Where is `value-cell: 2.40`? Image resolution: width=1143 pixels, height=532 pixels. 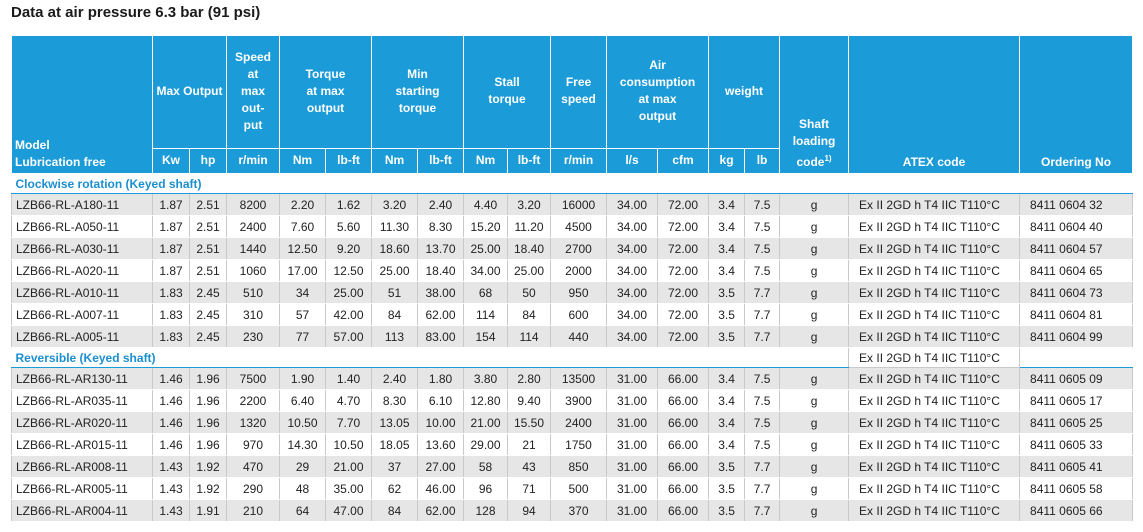
value-cell: 2.40 is located at coordinates (394, 378).